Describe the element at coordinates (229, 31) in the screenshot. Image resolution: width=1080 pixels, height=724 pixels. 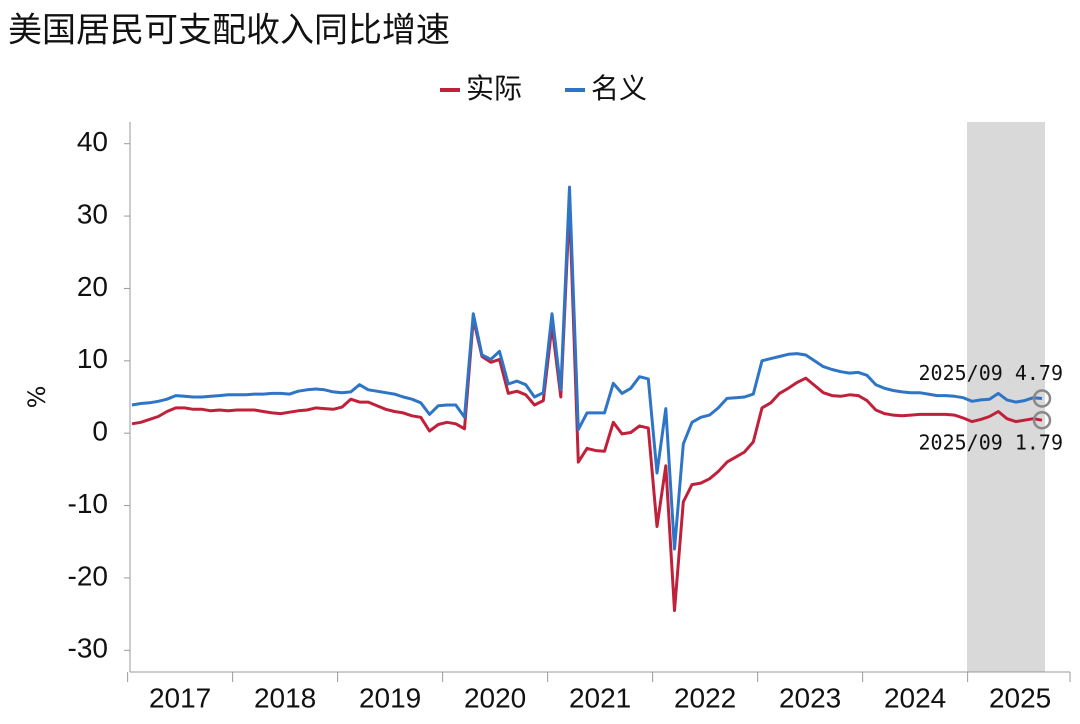
I see `chart-title: 美国居民可支配收入同比增速` at that location.